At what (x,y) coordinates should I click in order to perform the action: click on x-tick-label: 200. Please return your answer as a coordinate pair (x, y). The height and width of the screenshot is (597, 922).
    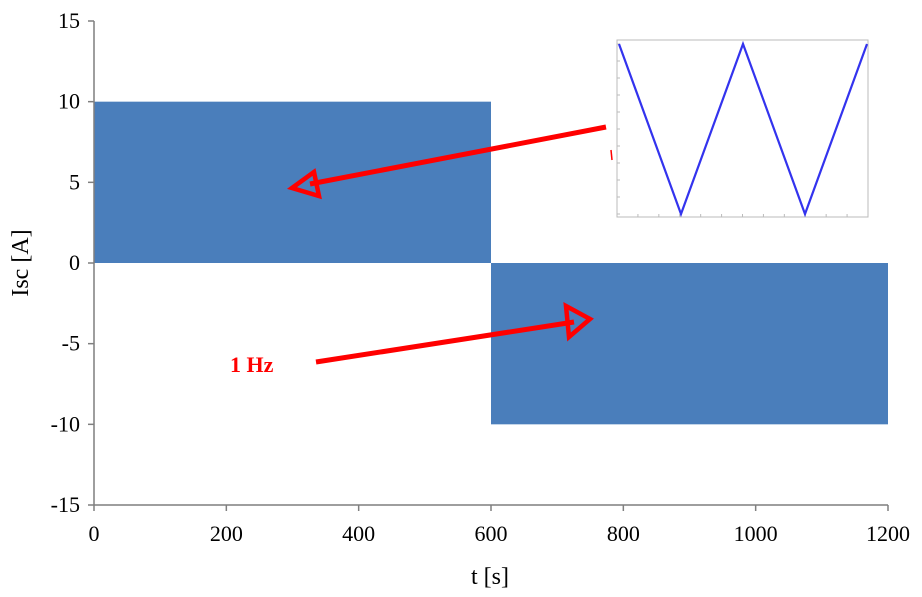
    Looking at the image, I should click on (226, 533).